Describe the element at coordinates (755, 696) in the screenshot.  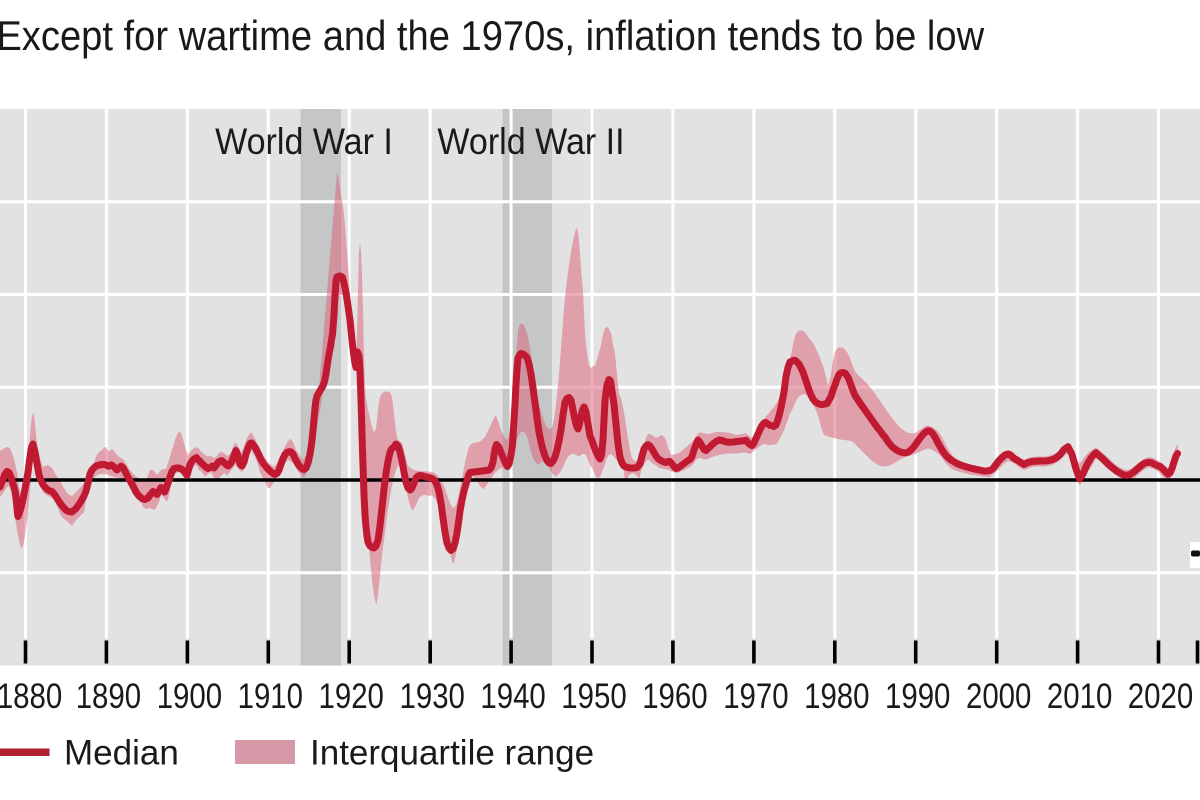
I see `svg-text: 1970` at that location.